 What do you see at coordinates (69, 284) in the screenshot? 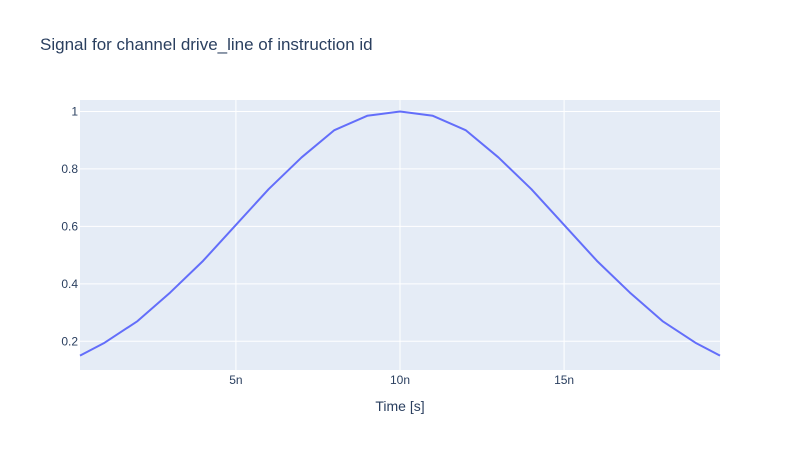
I see `y-tick-label: 0.4` at bounding box center [69, 284].